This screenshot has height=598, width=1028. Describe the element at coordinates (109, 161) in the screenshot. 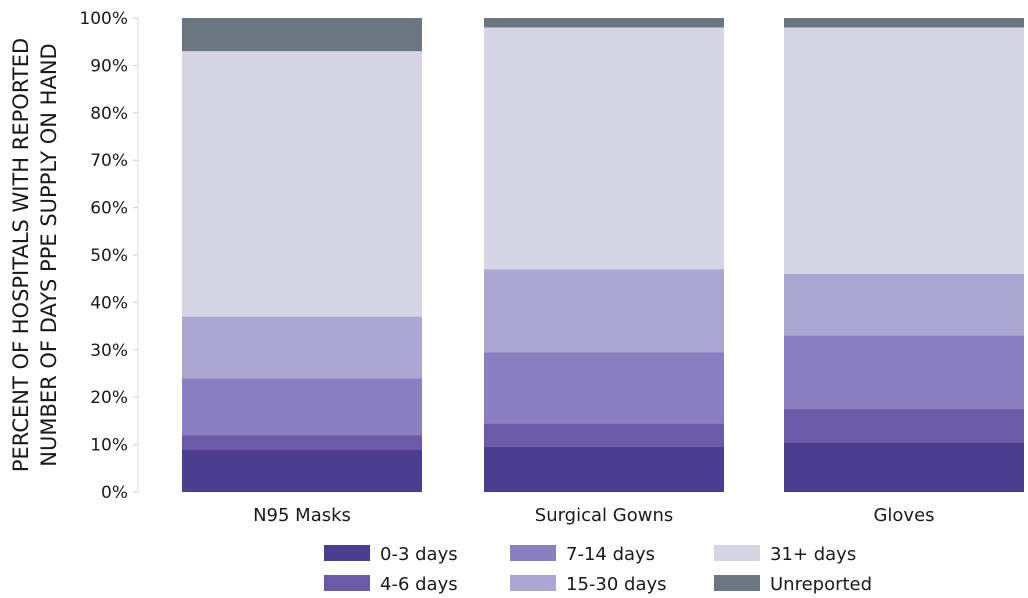

I see `y-tick-label: 70%` at that location.